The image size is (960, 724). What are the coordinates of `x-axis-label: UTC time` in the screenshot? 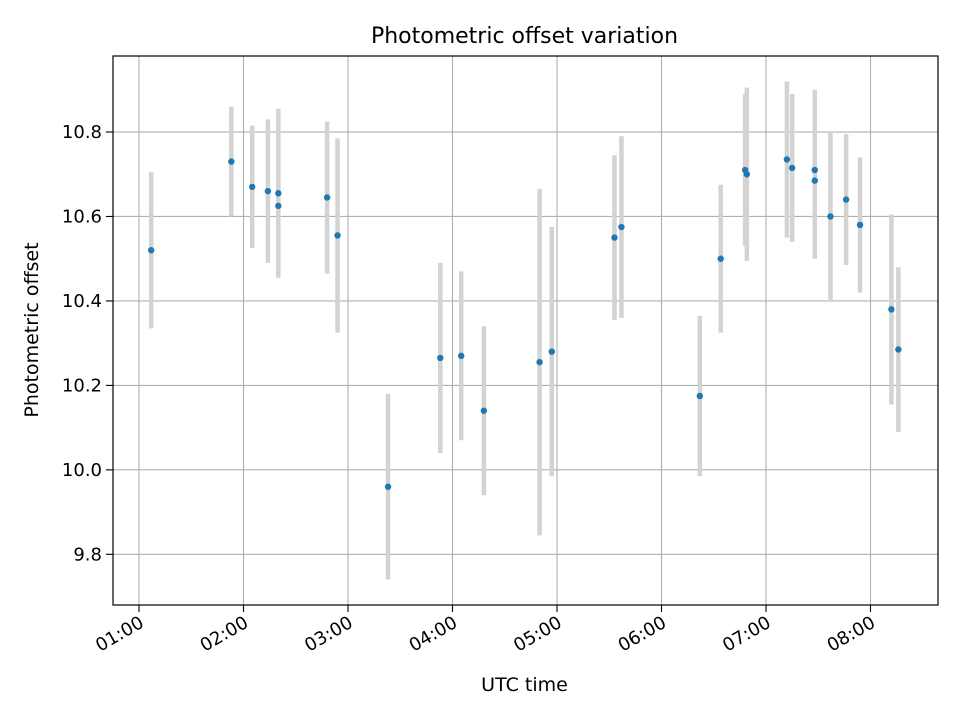 It's located at (524, 685).